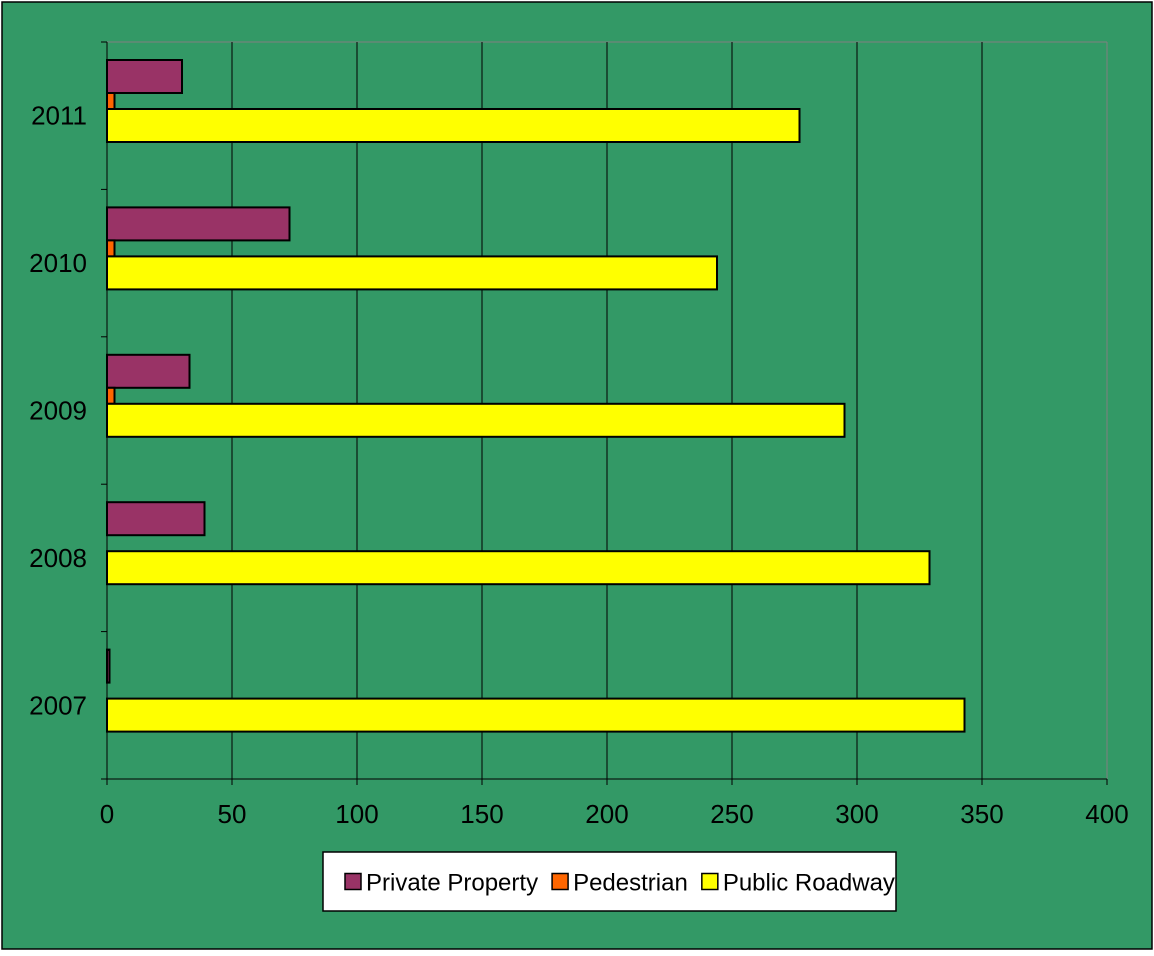 The image size is (1154, 956). Describe the element at coordinates (606, 814) in the screenshot. I see `x-tick-label-200: 200` at that location.